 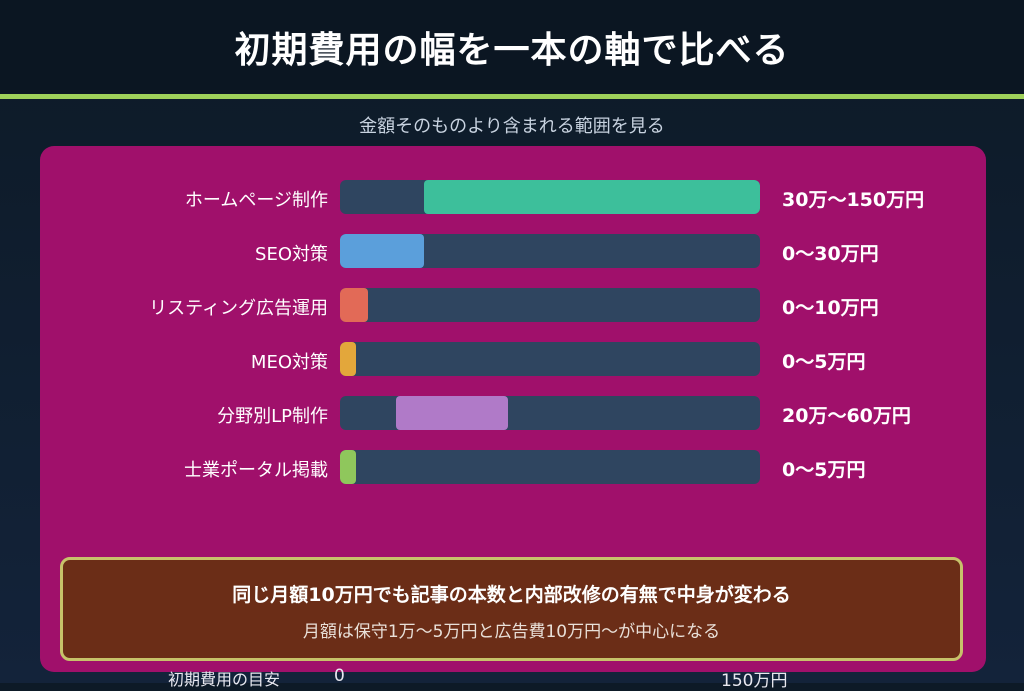 I want to click on range-value-label: 20万〜60万円, so click(x=846, y=416).